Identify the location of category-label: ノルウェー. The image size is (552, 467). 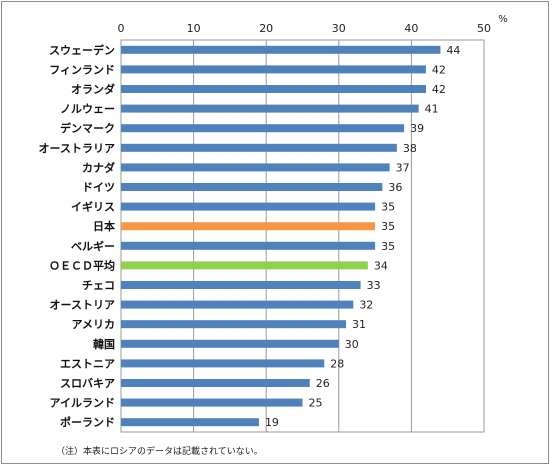
(87, 109).